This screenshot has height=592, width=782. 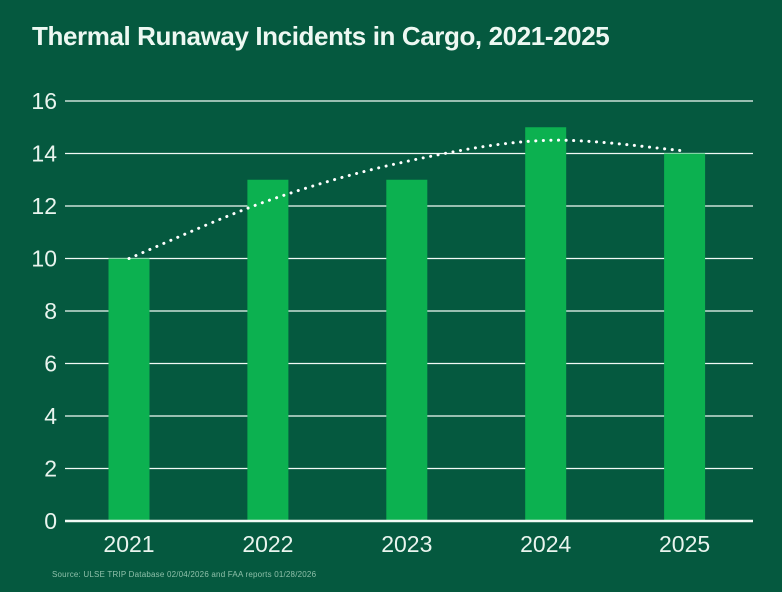 I want to click on y-axis-tick-2: 2, so click(x=50, y=469).